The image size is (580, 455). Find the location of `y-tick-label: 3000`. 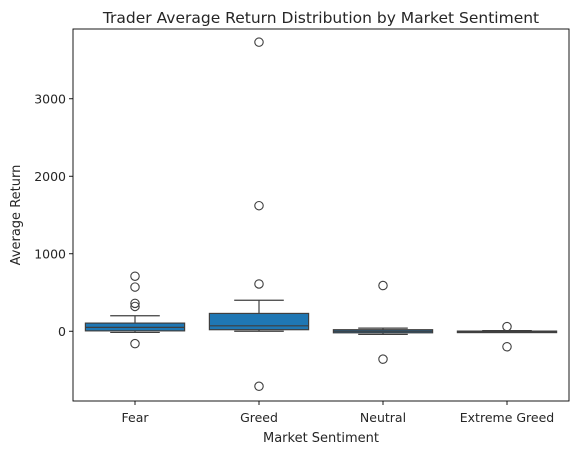

y-tick-label: 3000 is located at coordinates (50, 98).